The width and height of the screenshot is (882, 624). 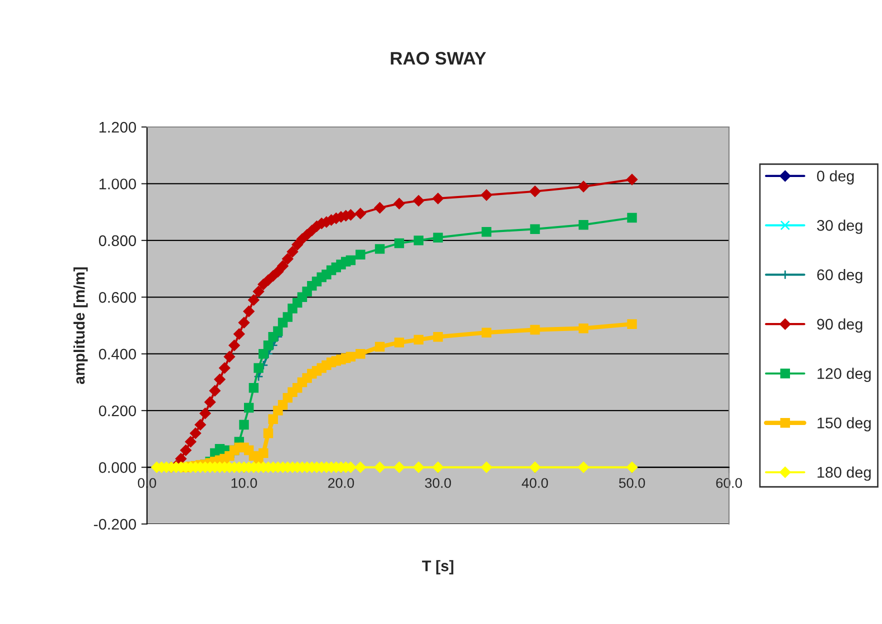 What do you see at coordinates (118, 127) in the screenshot?
I see `y-tick-label: 1.200` at bounding box center [118, 127].